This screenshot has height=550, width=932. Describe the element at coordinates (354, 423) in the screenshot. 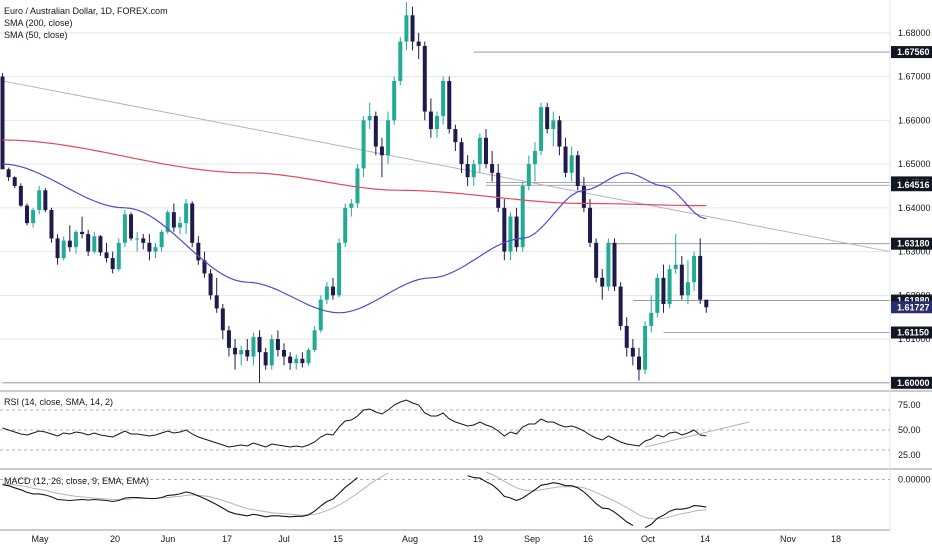

I see `rsi-line` at that location.